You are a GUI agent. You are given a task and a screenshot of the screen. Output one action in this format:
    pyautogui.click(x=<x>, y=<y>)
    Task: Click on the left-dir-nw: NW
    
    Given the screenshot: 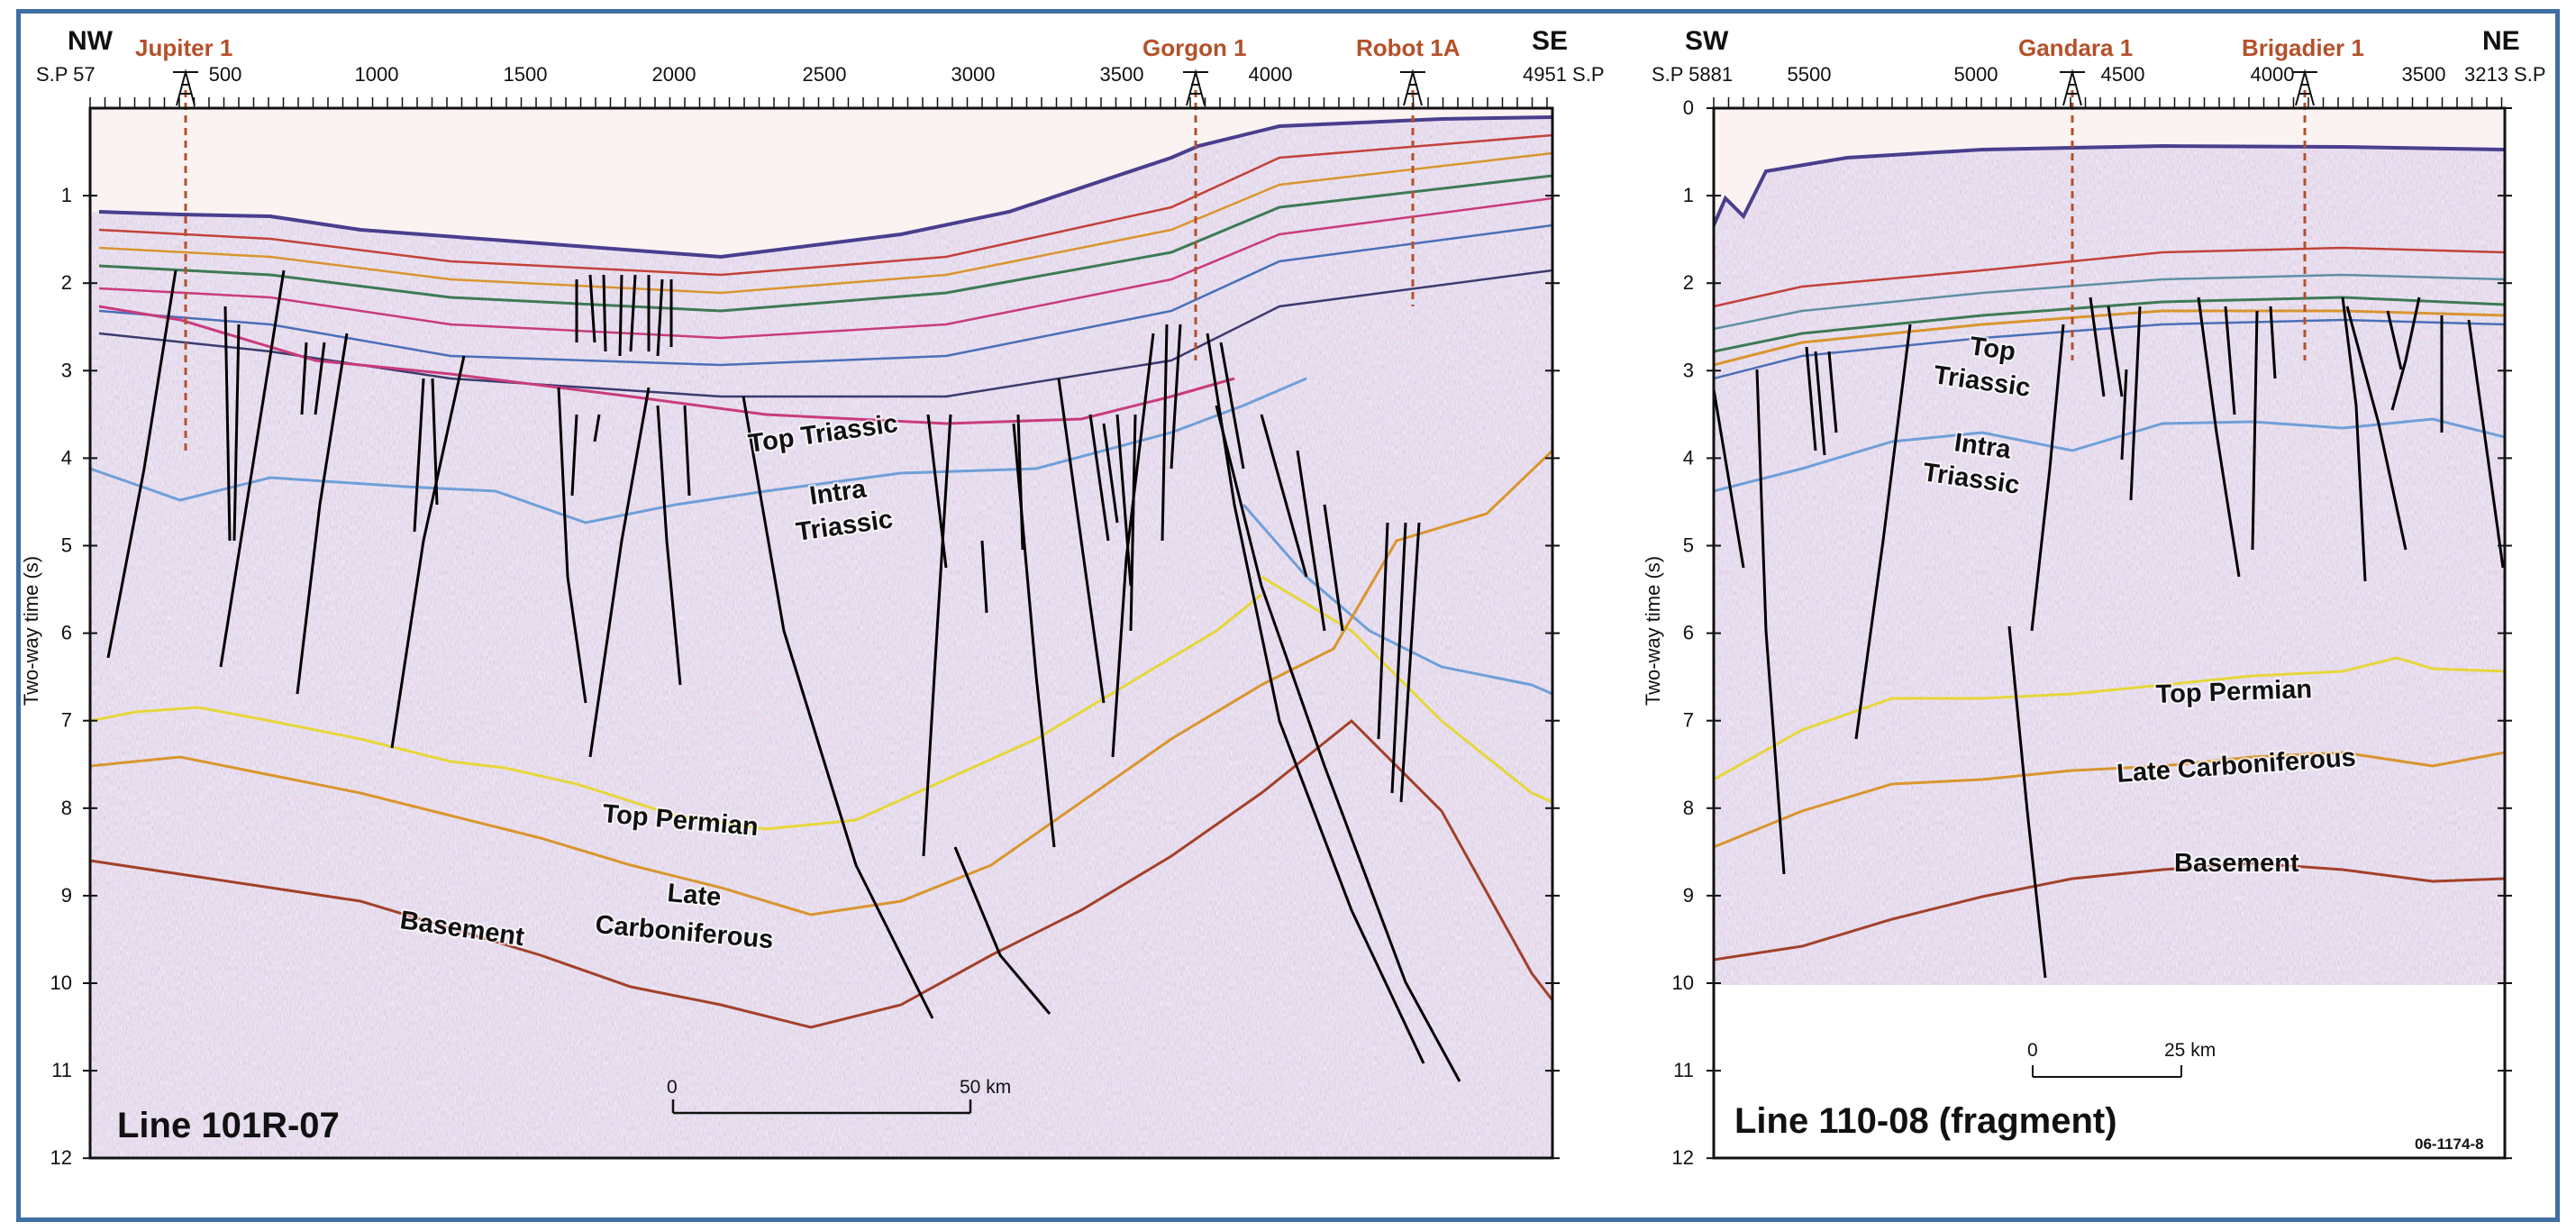 What is the action you would take?
    pyautogui.click(x=91, y=41)
    